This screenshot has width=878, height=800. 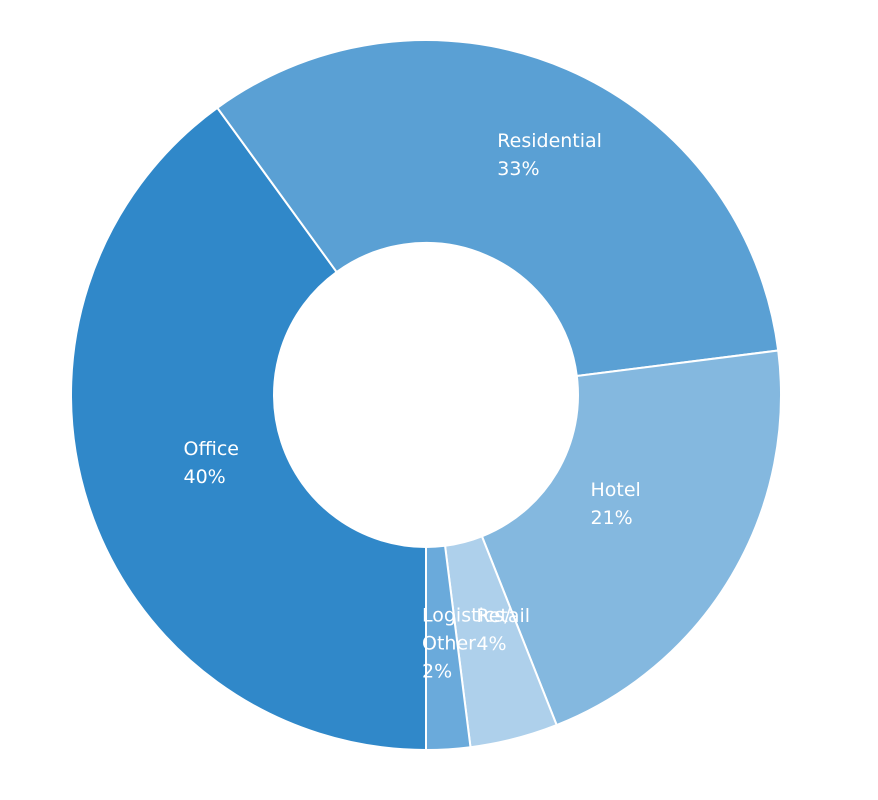 I want to click on slice-value-label: 33%, so click(x=518, y=169).